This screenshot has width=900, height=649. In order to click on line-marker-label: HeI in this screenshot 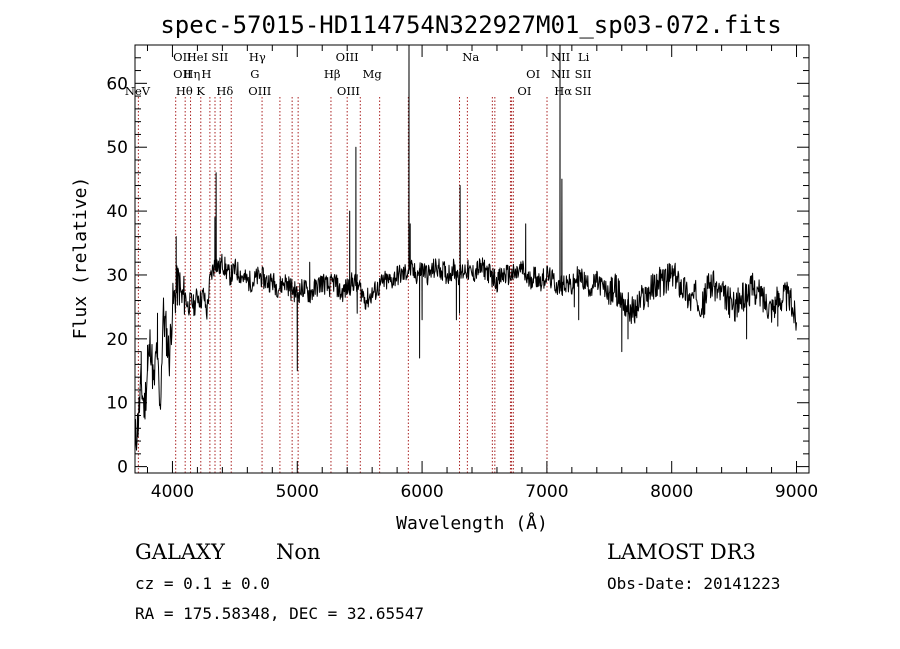, I will do `click(197, 57)`.